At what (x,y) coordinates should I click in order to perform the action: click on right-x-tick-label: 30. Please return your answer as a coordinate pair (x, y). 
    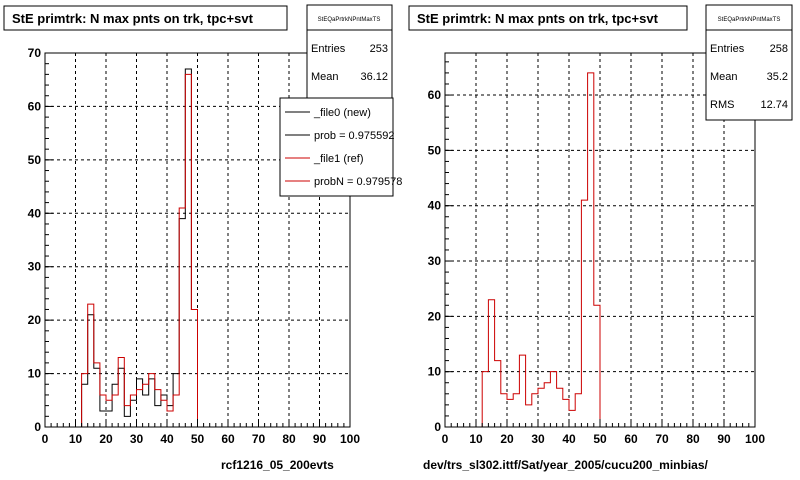
    Looking at the image, I should click on (538, 439).